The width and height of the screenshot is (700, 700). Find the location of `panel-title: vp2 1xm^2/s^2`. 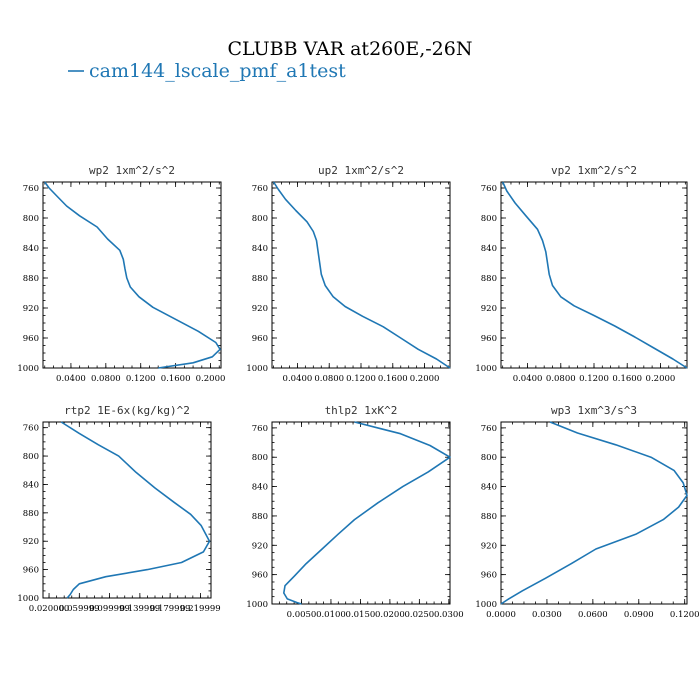

panel-title: vp2 1xm^2/s^2 is located at coordinates (594, 170).